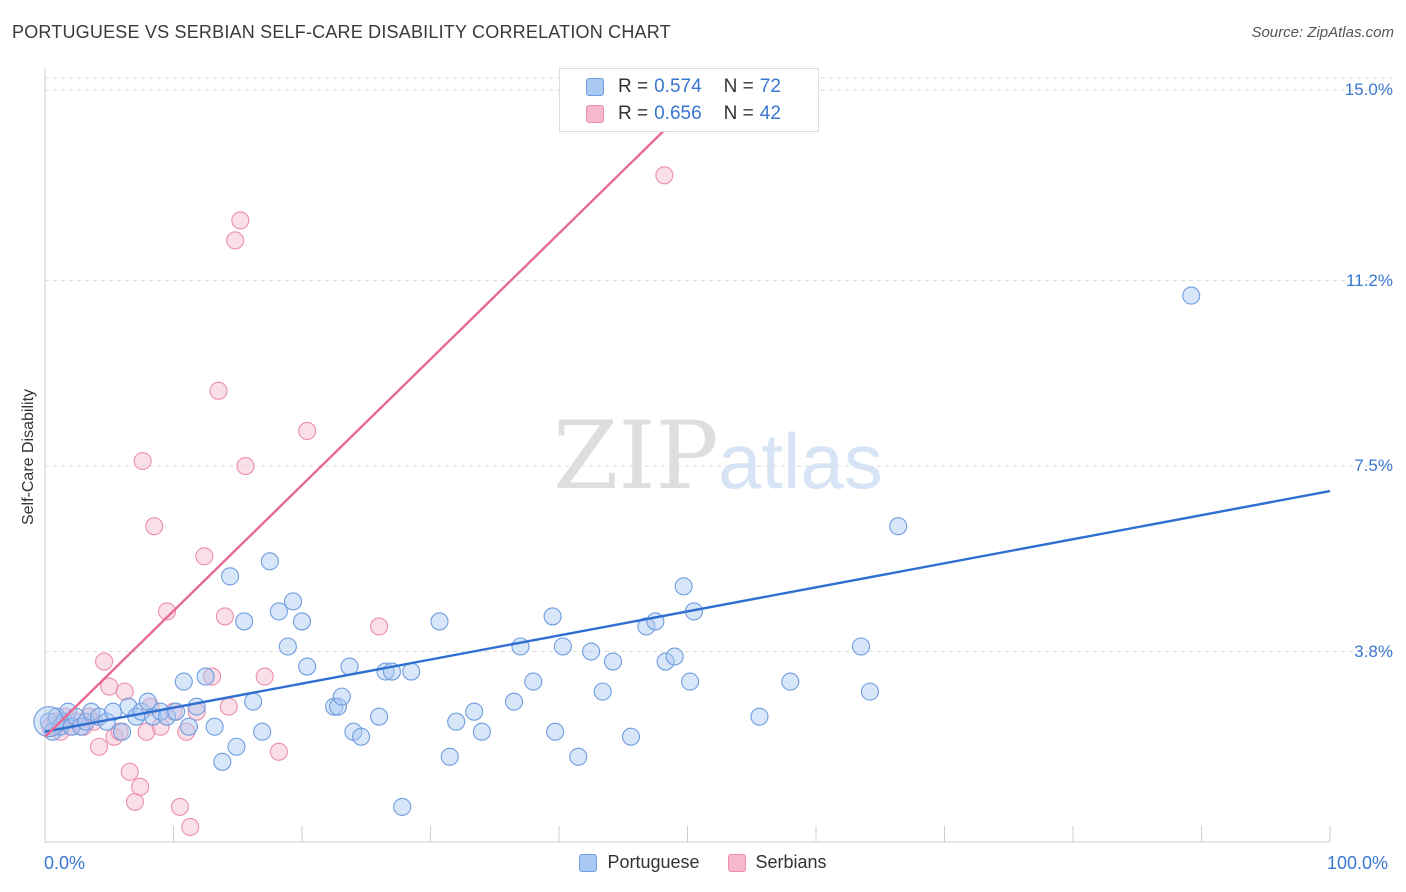 The image size is (1406, 892). I want to click on series-legend-portuguese: Portuguese, so click(639, 862).